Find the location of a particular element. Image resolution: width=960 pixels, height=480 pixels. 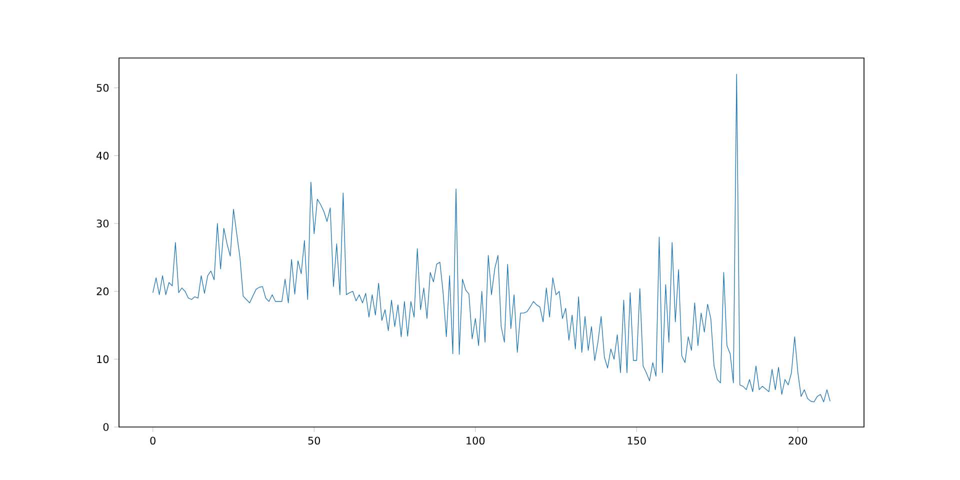

x-tick-label: 0 is located at coordinates (153, 440).